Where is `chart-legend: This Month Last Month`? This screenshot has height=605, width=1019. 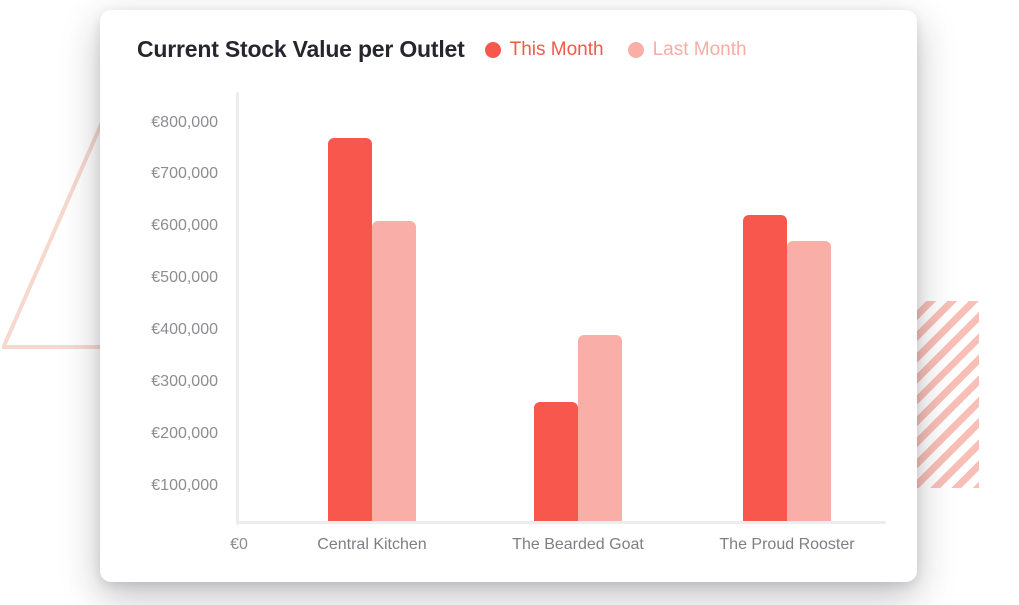
chart-legend: This Month Last Month is located at coordinates (615, 49).